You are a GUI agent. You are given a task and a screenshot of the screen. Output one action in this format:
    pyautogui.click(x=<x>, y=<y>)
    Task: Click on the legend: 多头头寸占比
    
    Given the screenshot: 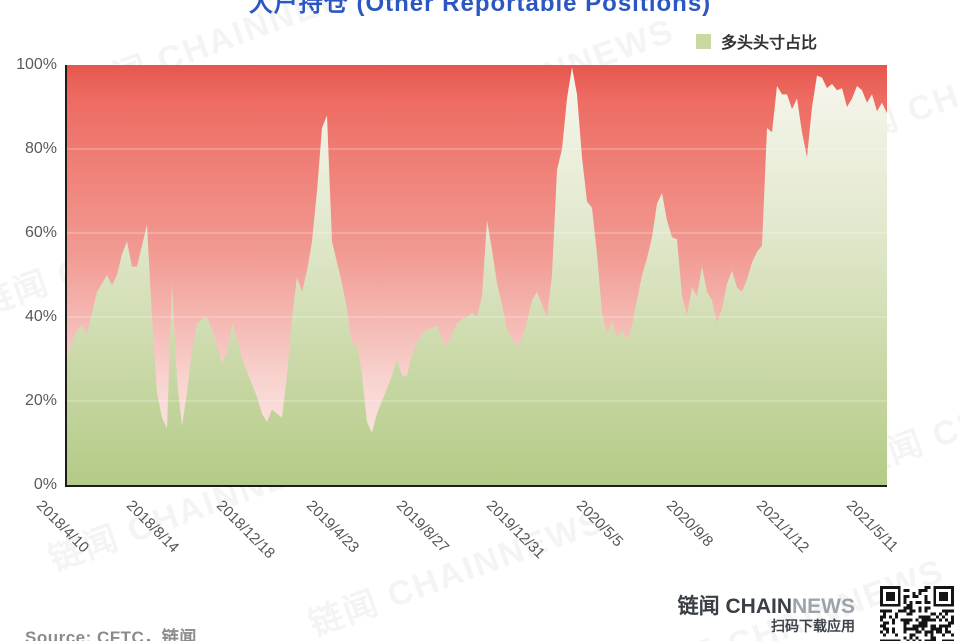 What is the action you would take?
    pyautogui.click(x=756, y=41)
    